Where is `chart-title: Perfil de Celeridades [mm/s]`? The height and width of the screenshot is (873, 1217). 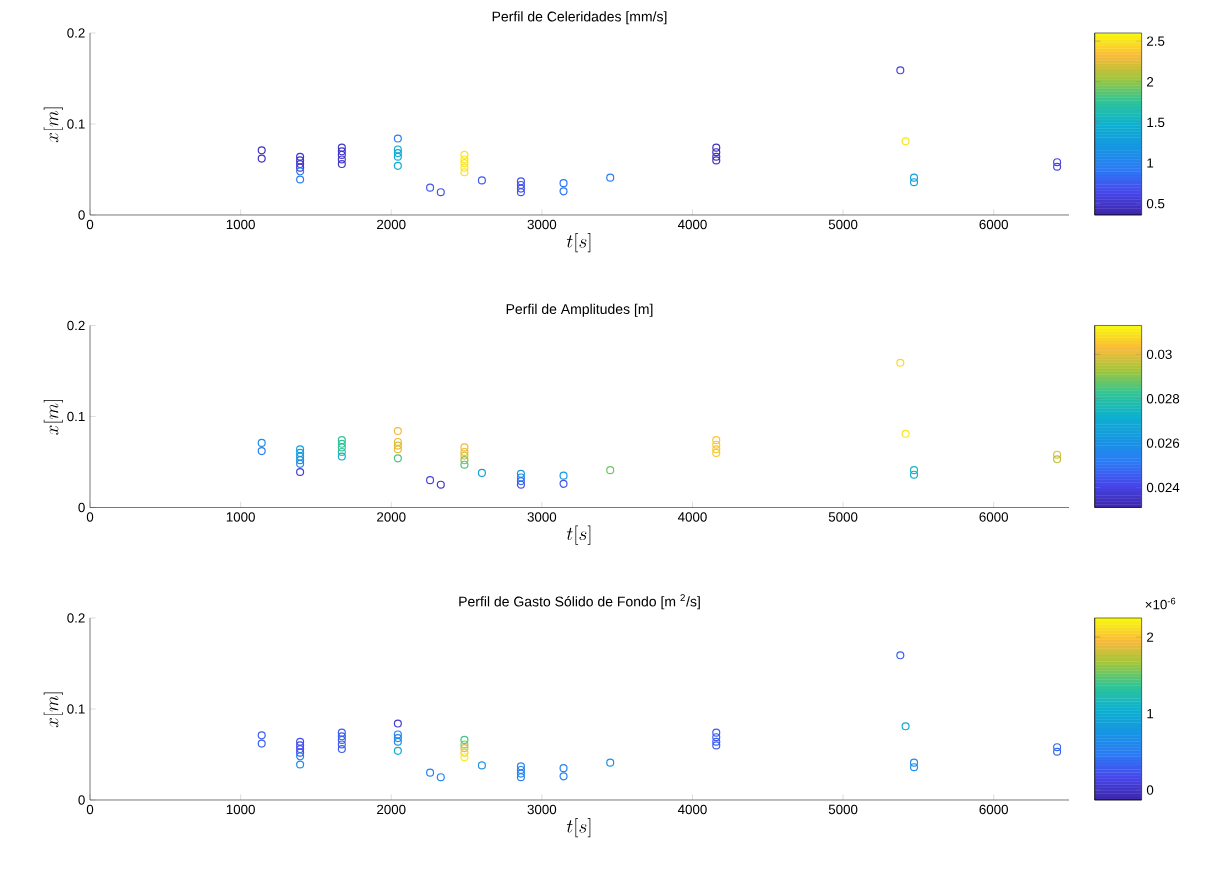 chart-title: Perfil de Celeridades [mm/s] is located at coordinates (579, 18).